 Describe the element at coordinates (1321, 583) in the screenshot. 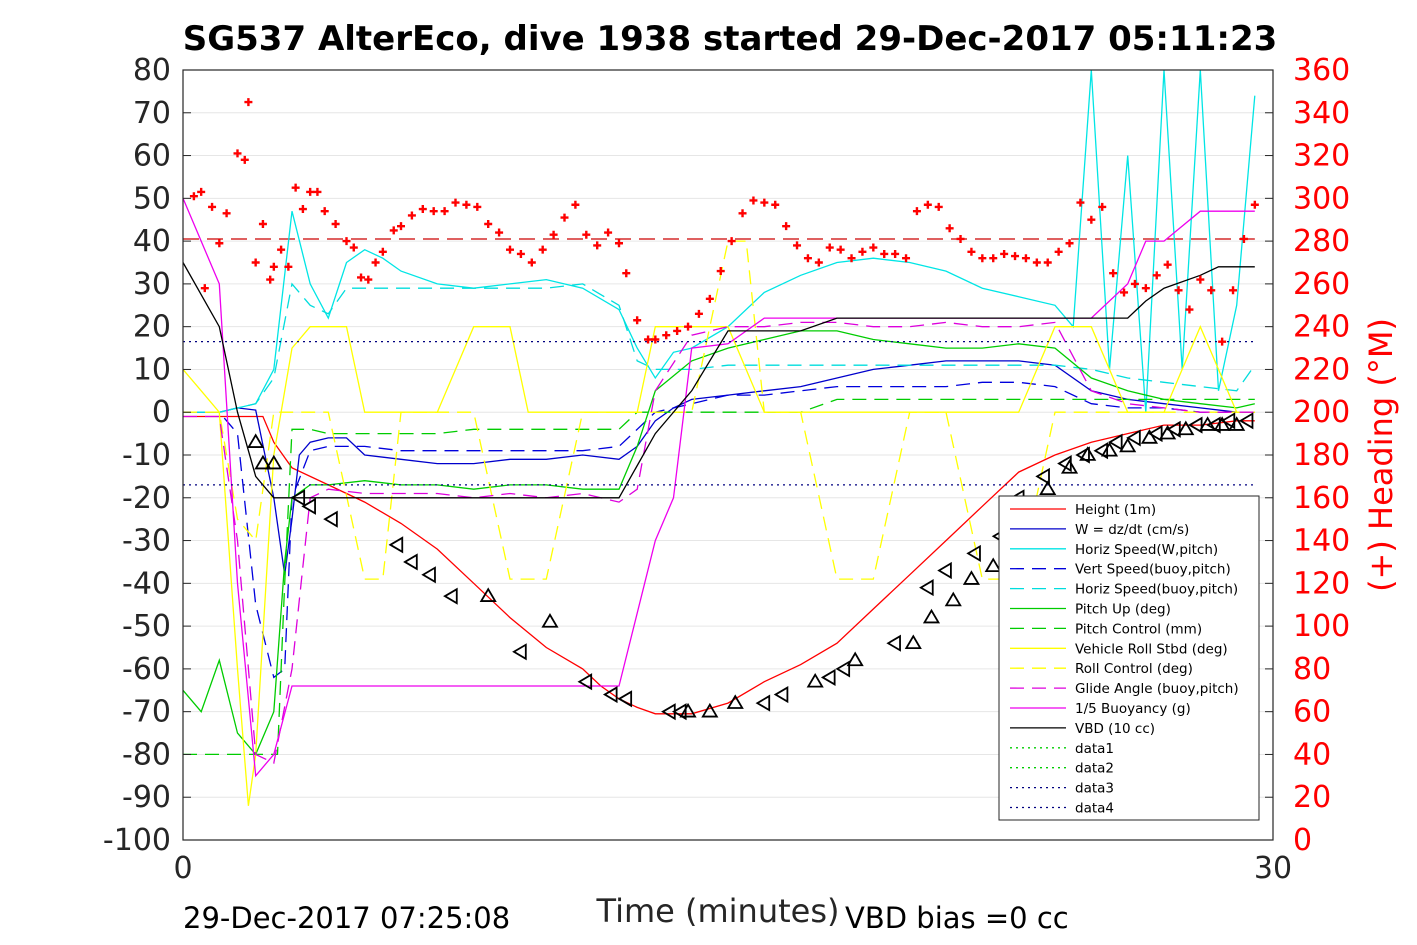

I see `right-tick-label: 120` at that location.